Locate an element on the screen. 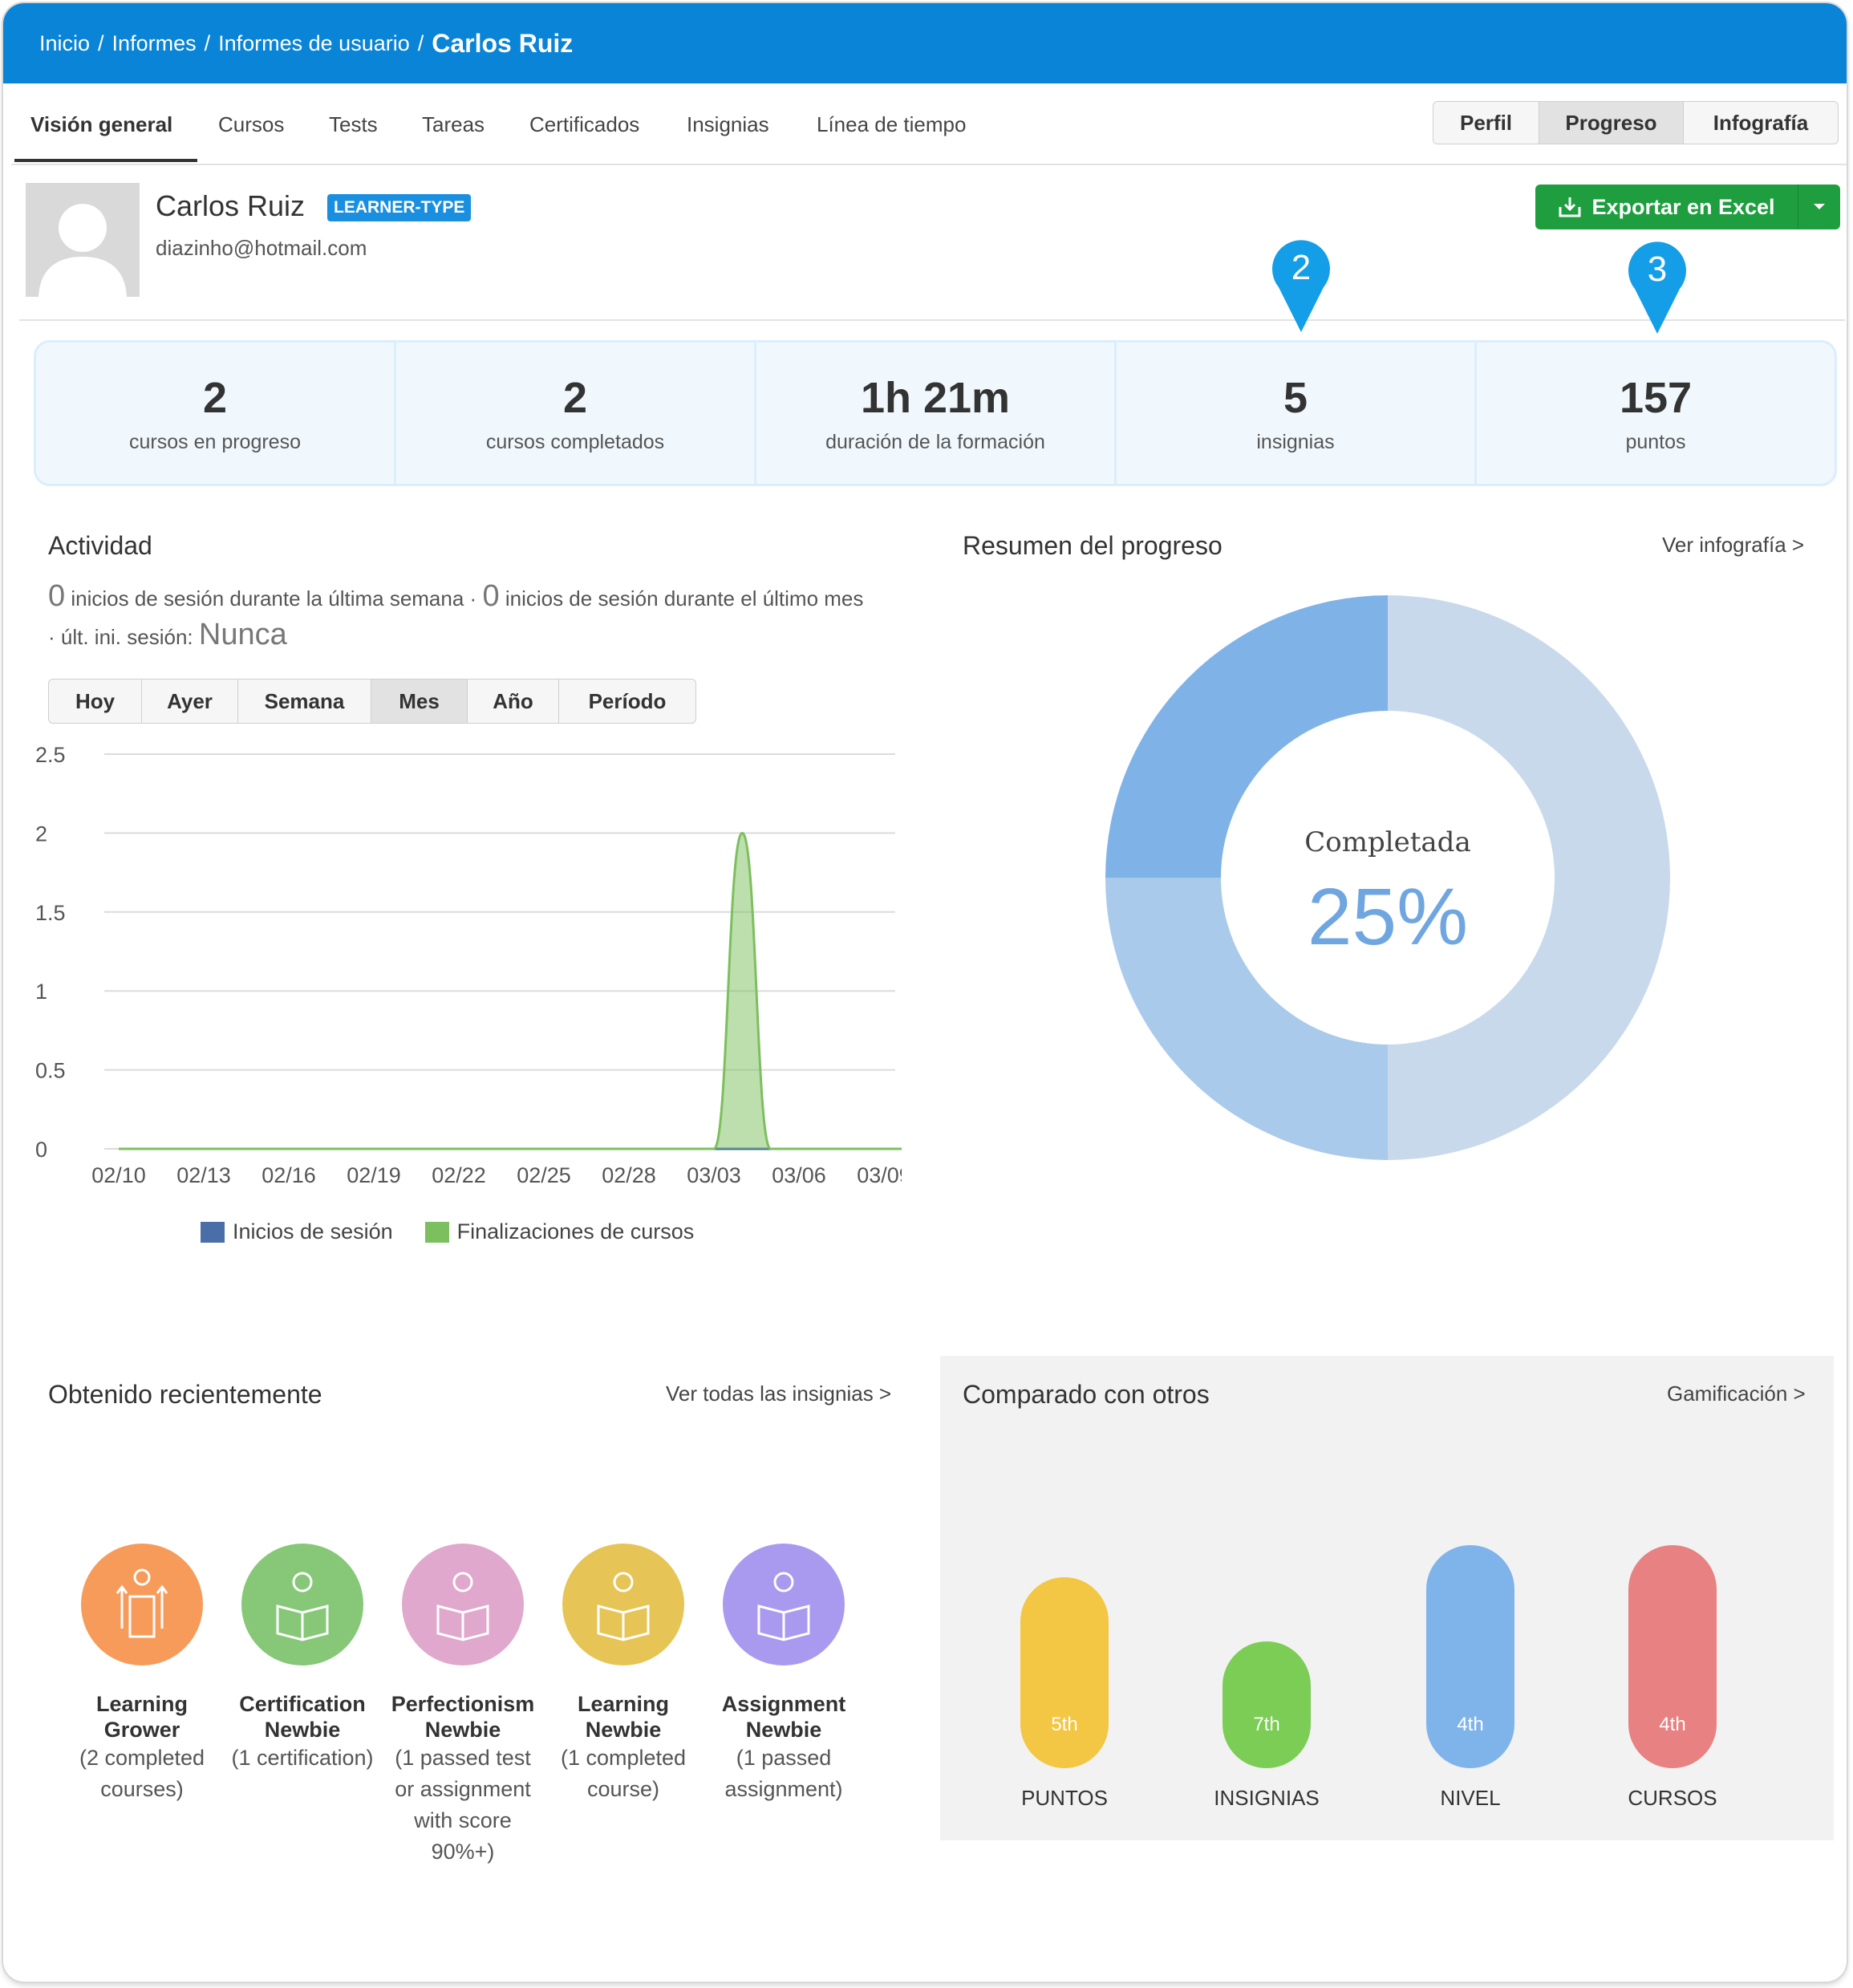  x-tick-label: 02/28 is located at coordinates (629, 1175).